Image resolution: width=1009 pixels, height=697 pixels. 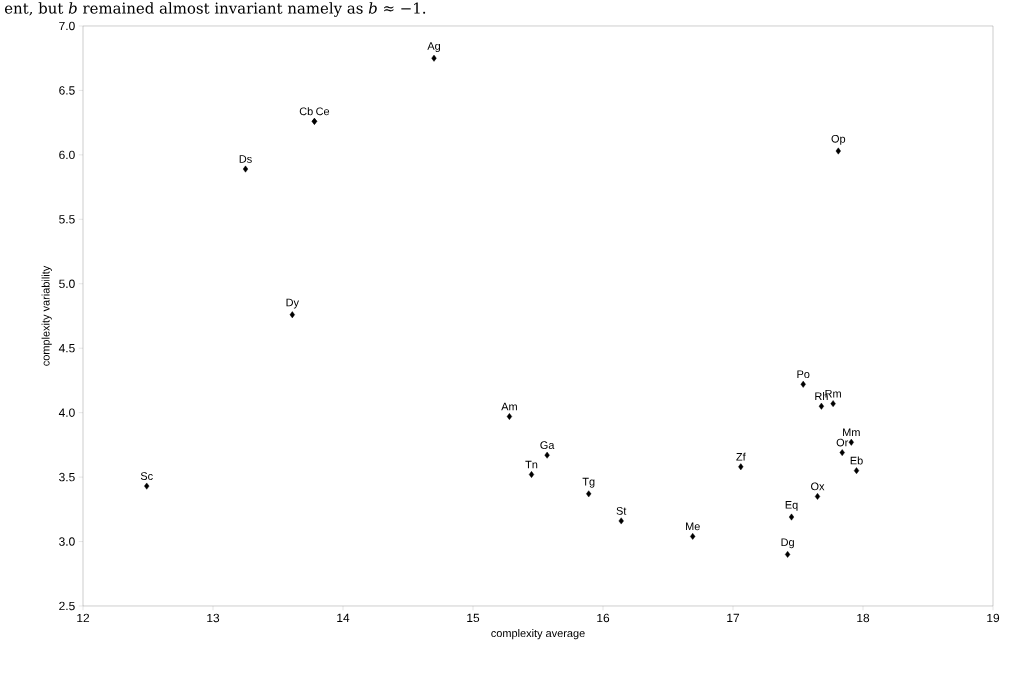 What do you see at coordinates (67, 541) in the screenshot?
I see `y-tick-label: 3.0` at bounding box center [67, 541].